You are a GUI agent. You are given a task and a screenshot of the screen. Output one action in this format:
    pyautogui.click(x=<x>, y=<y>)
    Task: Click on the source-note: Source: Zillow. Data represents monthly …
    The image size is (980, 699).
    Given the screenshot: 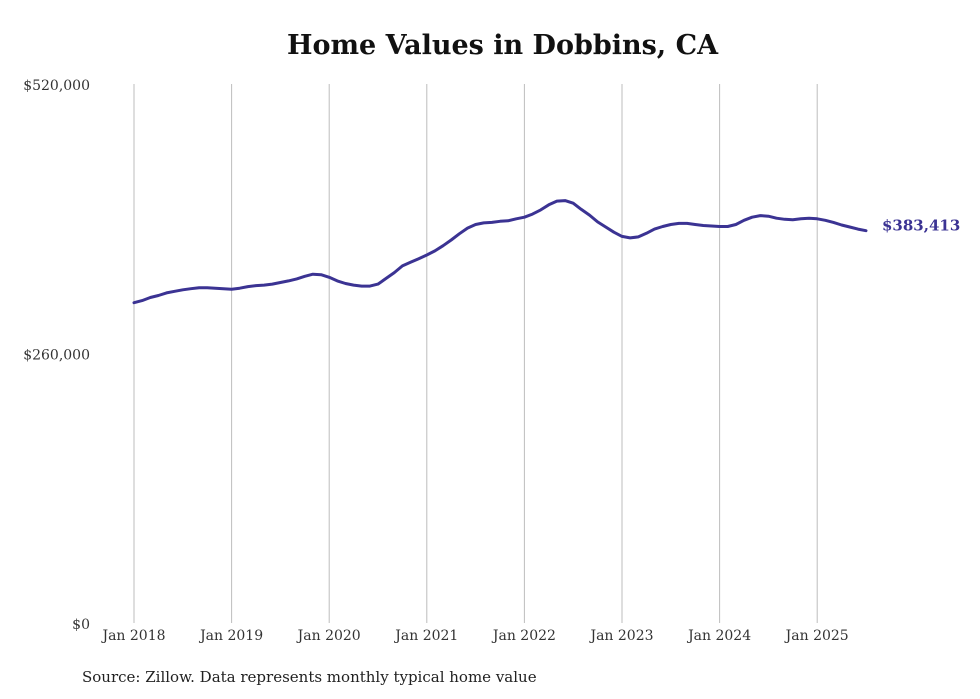 What is the action you would take?
    pyautogui.click(x=309, y=677)
    